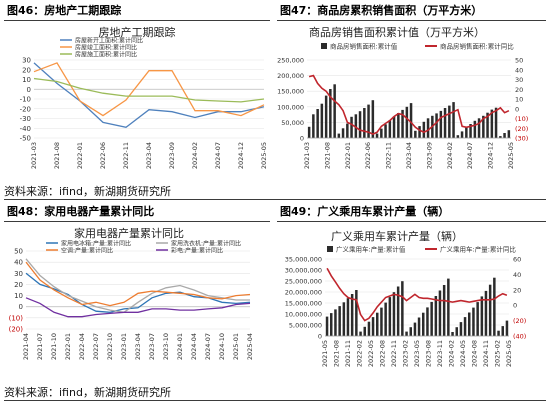 This screenshot has height=405, width=550. I want to click on x-tick-label: 2025-04, so click(250, 346).